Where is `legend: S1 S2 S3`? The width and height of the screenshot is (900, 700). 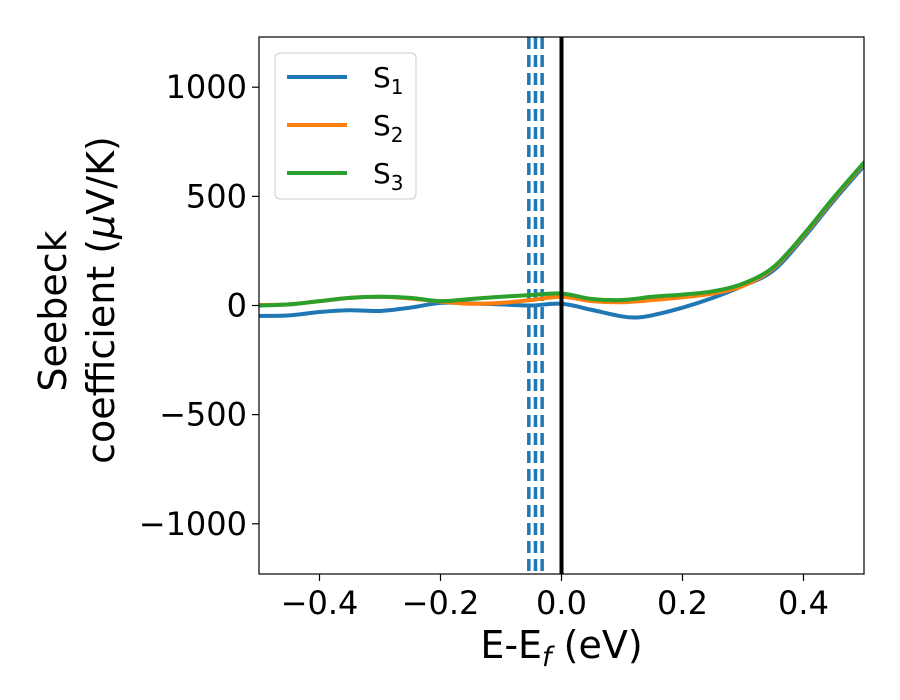
legend: S1 S2 S3 is located at coordinates (345, 126).